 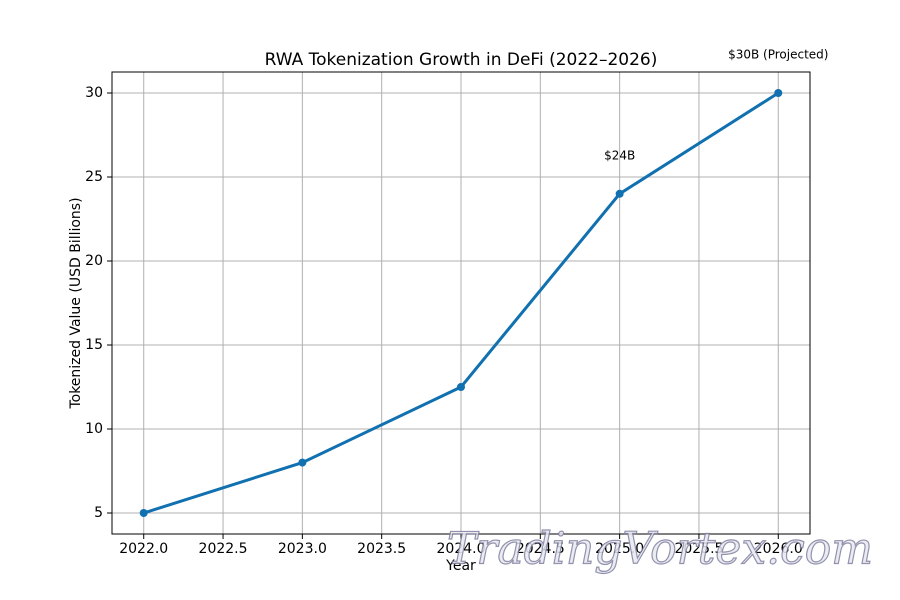 What do you see at coordinates (698, 549) in the screenshot?
I see `x-tick-label: 2025.5` at bounding box center [698, 549].